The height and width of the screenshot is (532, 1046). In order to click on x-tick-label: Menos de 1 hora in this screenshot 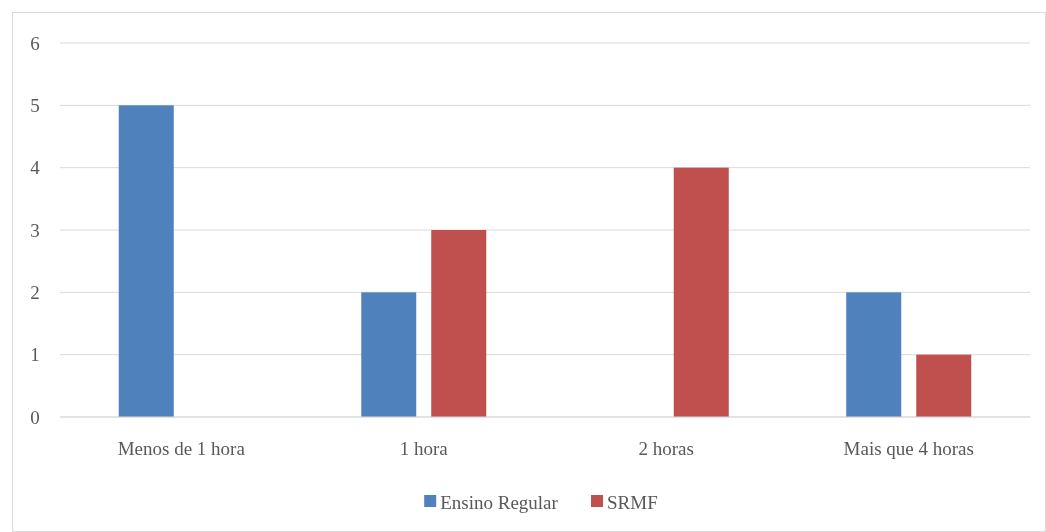, I will do `click(181, 448)`.